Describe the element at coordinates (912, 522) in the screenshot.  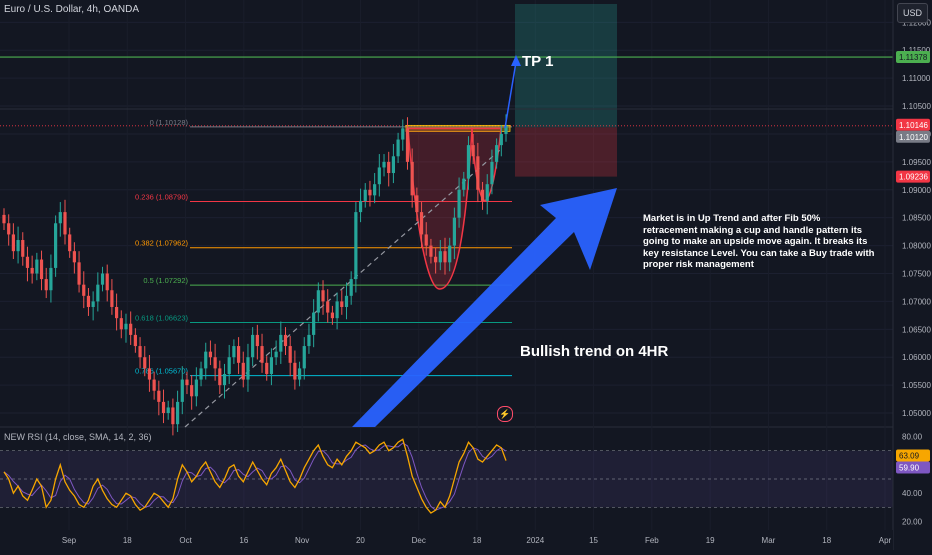
I see `rsi-tick-label: 20.00` at that location.